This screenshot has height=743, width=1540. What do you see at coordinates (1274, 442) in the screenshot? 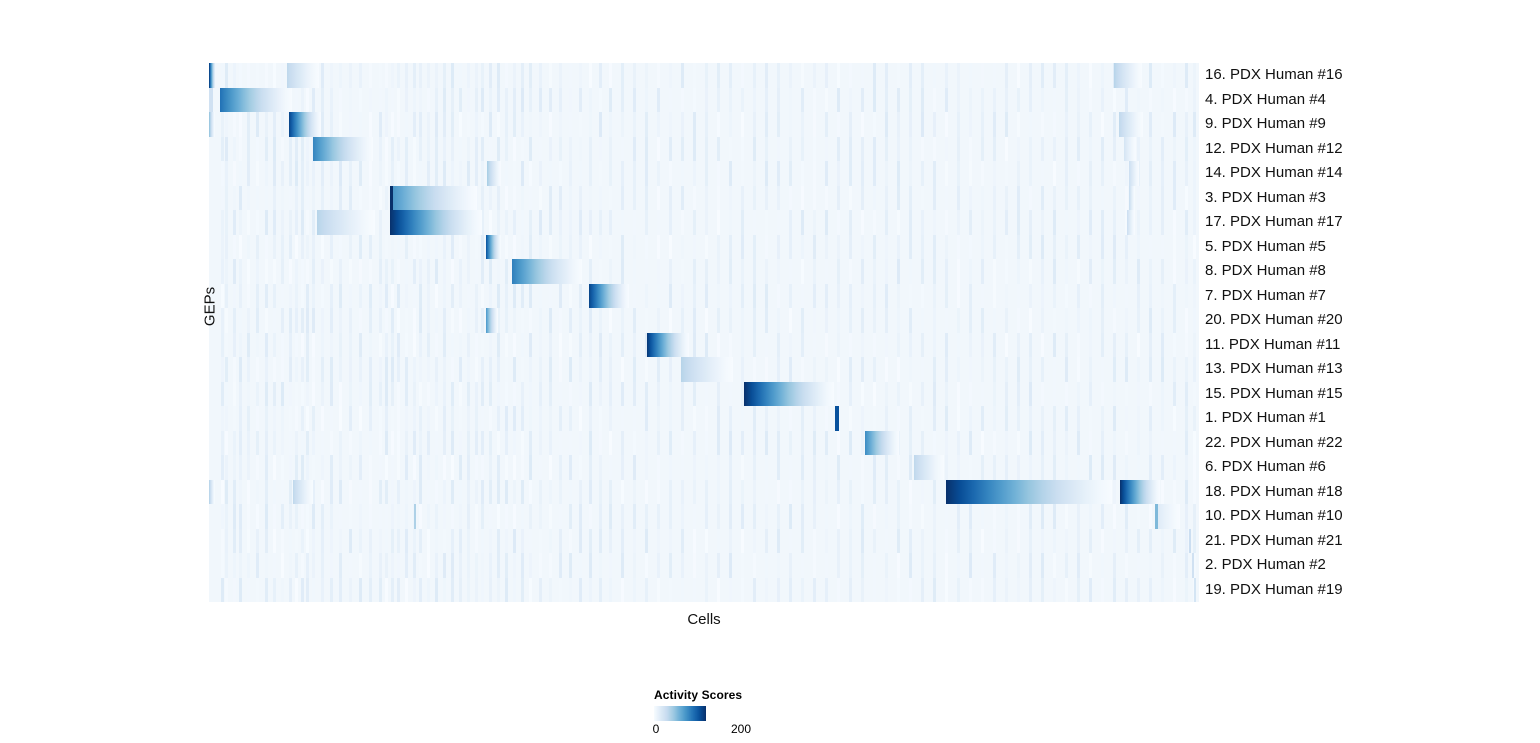
I see `row-label: 22. PDX Human #22` at bounding box center [1274, 442].